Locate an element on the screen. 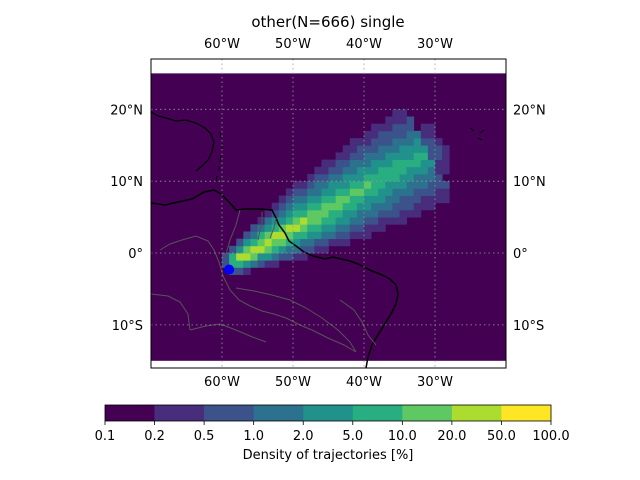 The width and height of the screenshot is (640, 480). lat-label-right: 10°N is located at coordinates (529, 182).